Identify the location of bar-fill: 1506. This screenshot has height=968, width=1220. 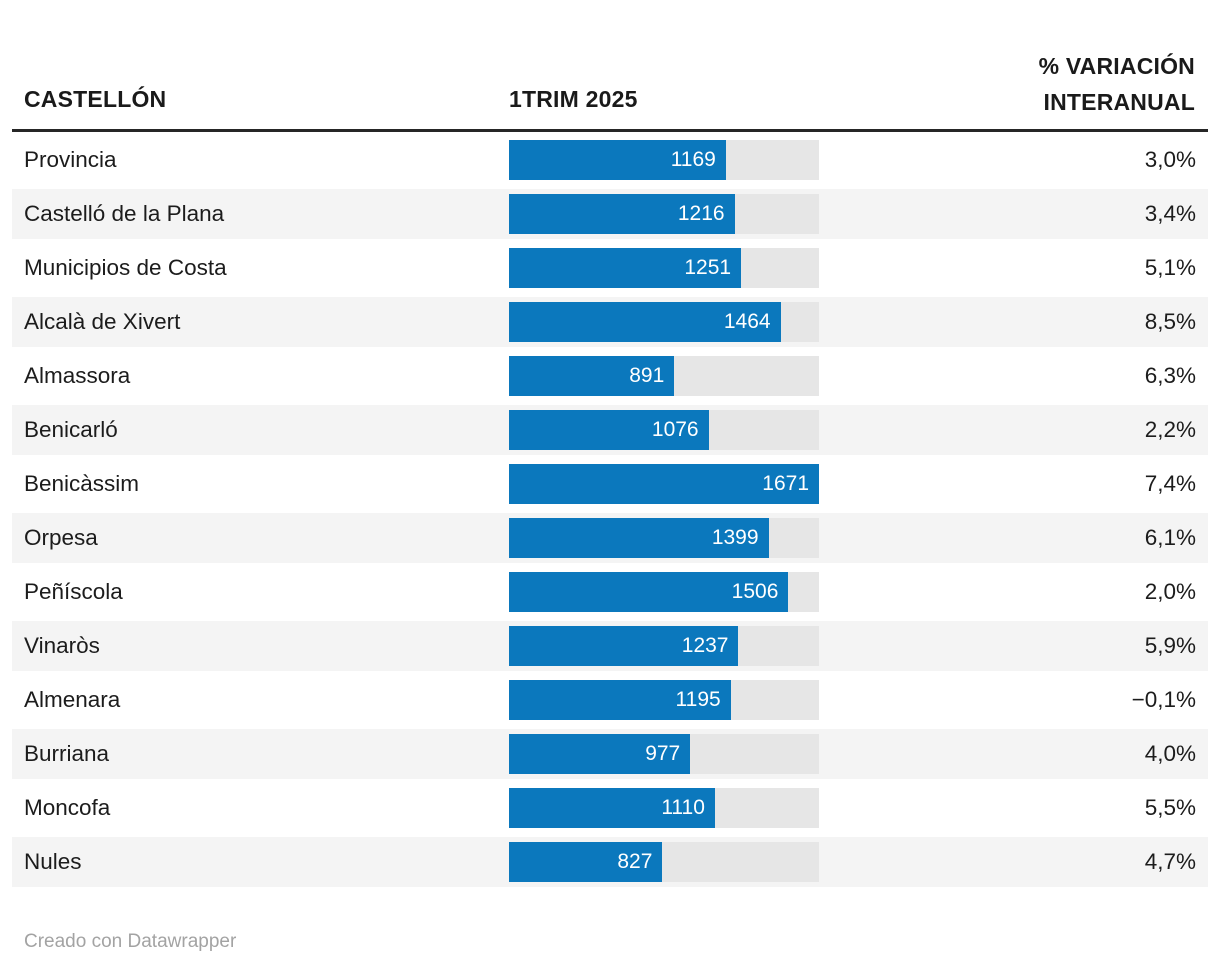
(649, 592).